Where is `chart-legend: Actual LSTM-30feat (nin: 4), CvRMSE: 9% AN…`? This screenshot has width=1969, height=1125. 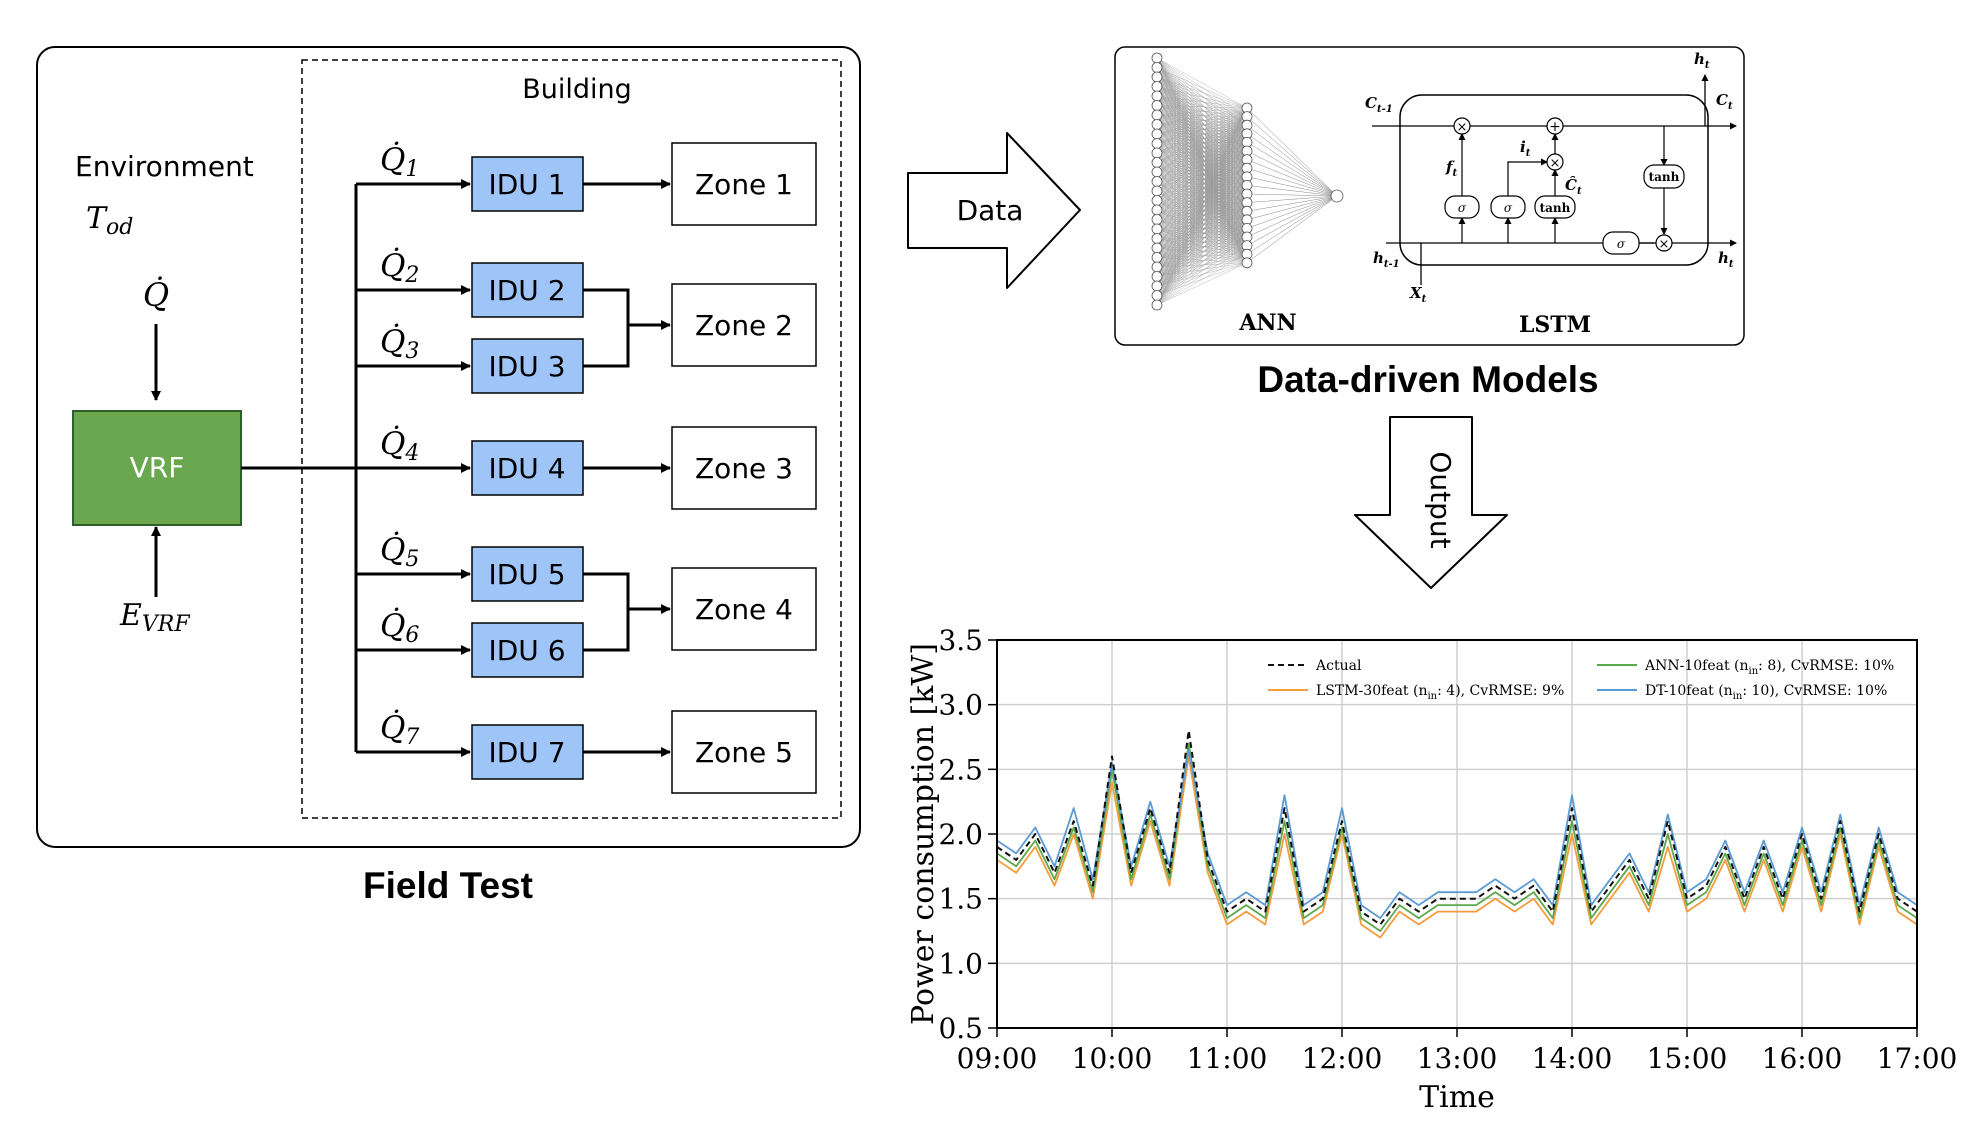
chart-legend: Actual LSTM-30feat (nin: 4), CvRMSE: 9% AN… is located at coordinates (1581, 680).